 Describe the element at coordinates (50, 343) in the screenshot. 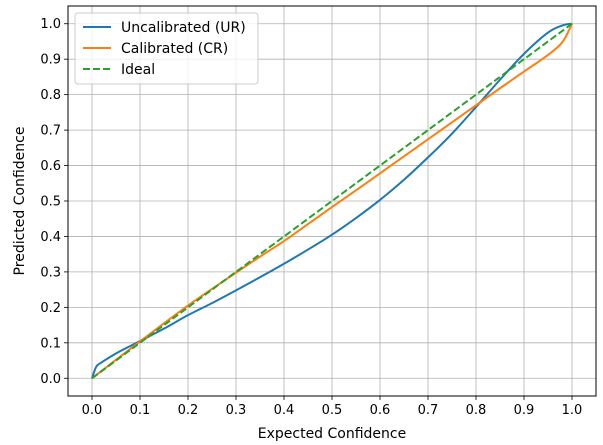

I see `y-tick-label: 0.1` at that location.